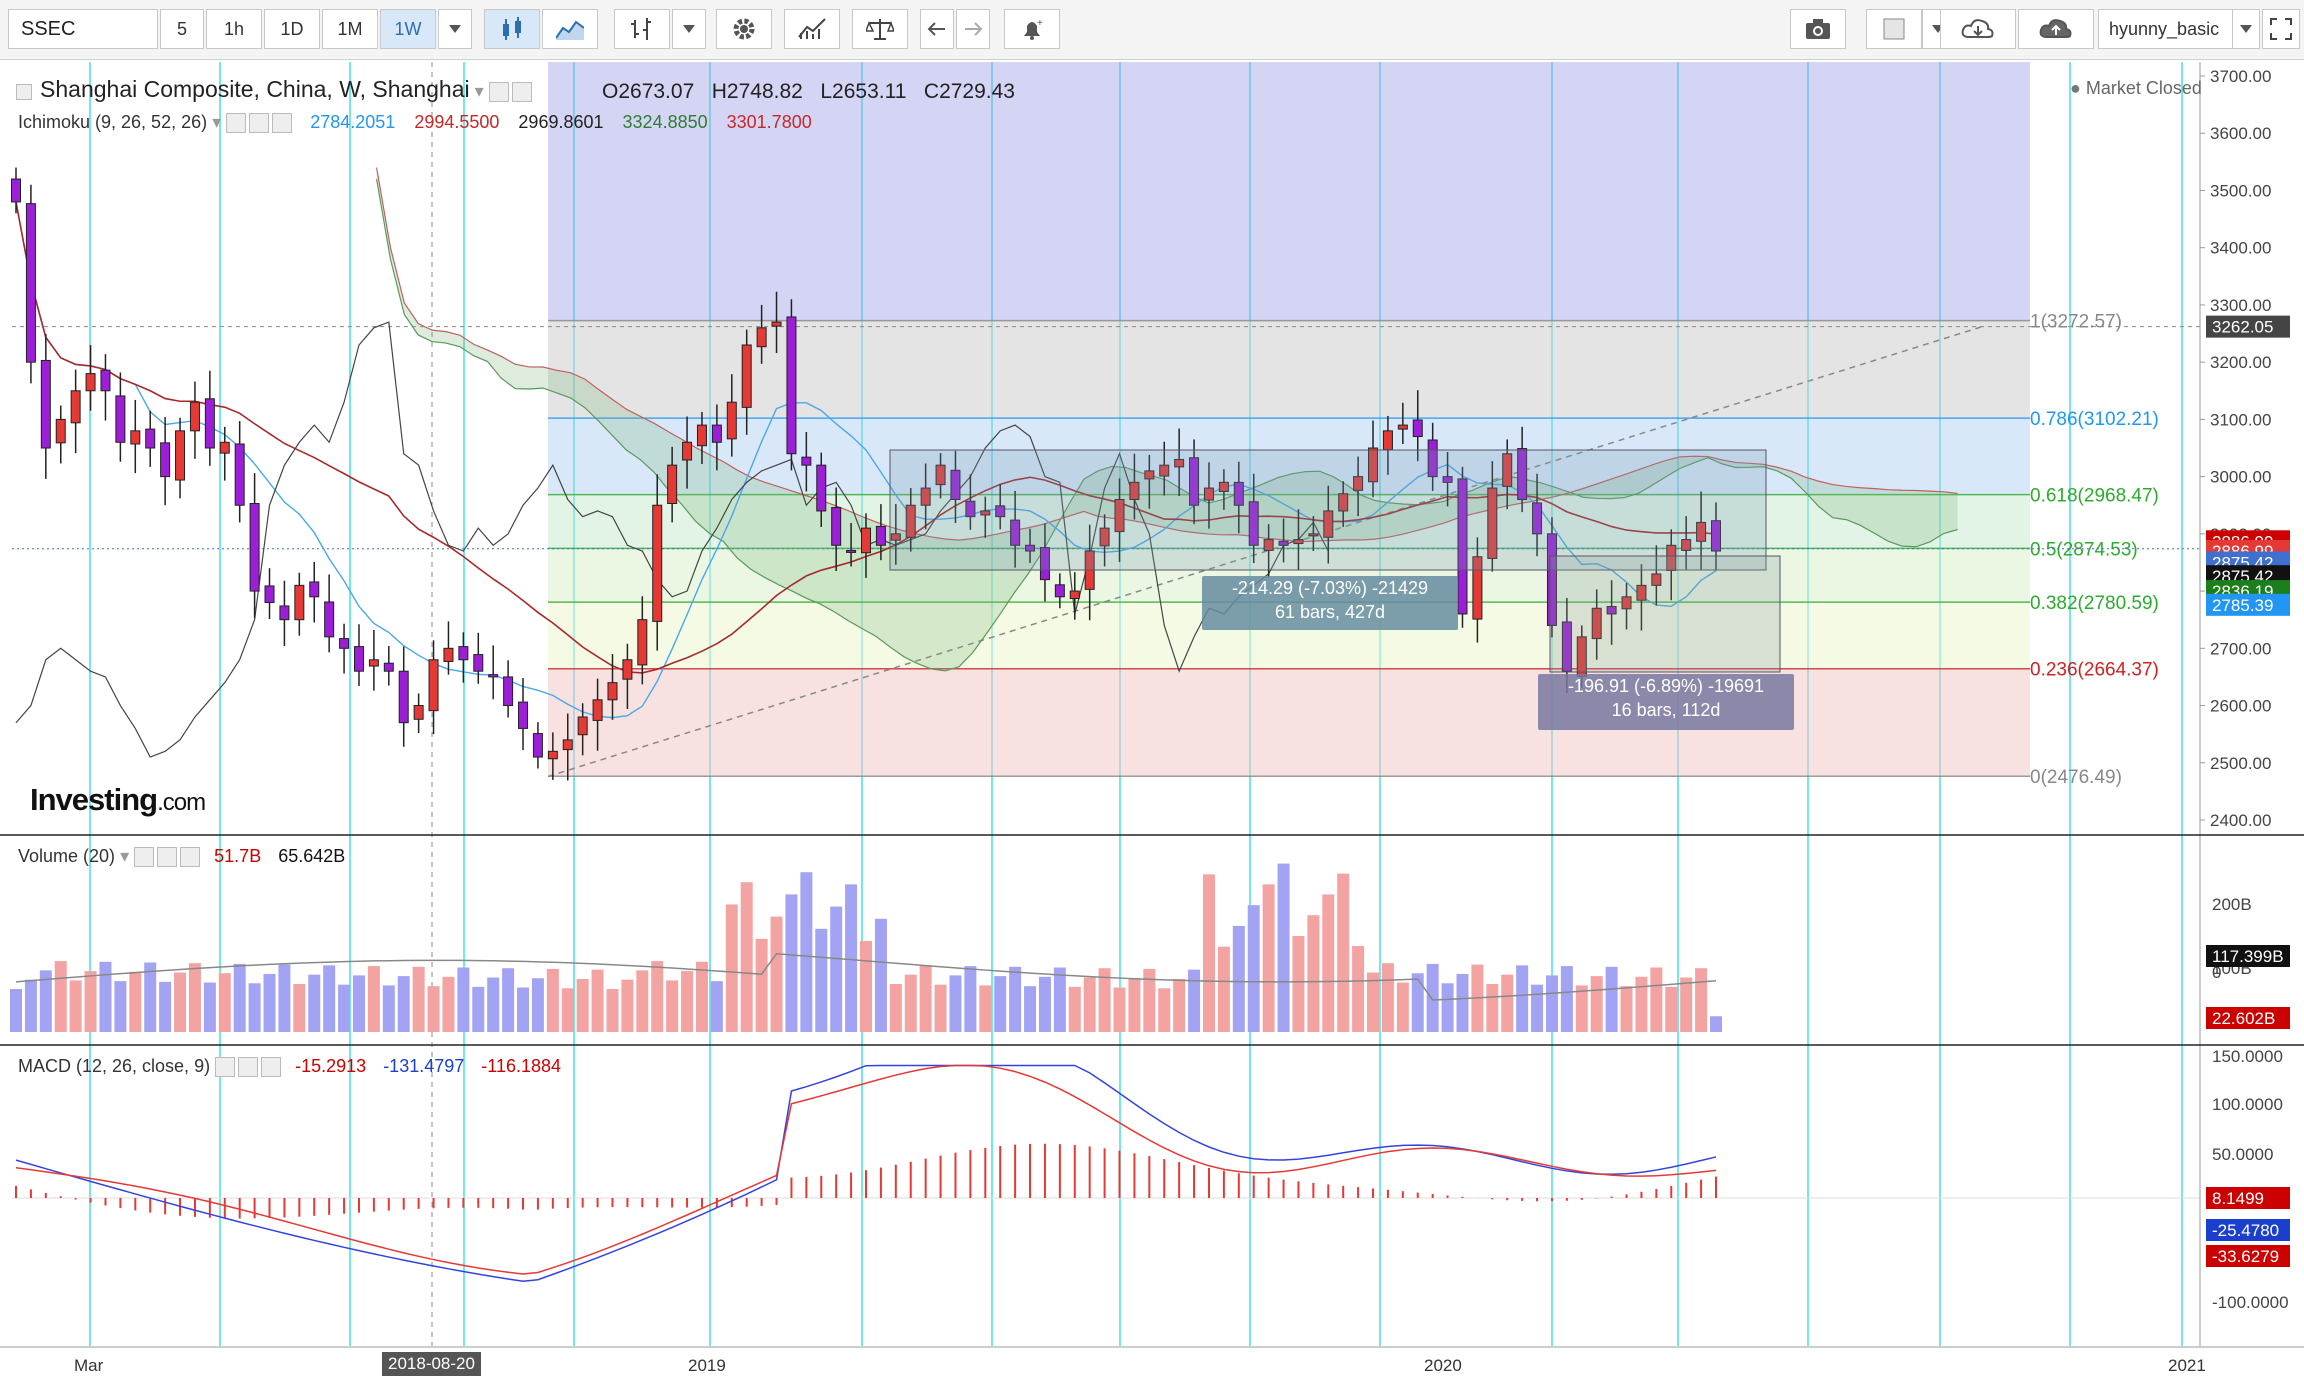 This screenshot has width=2304, height=1384. What do you see at coordinates (238, 856) in the screenshot?
I see `volume-value: 51.7B` at bounding box center [238, 856].